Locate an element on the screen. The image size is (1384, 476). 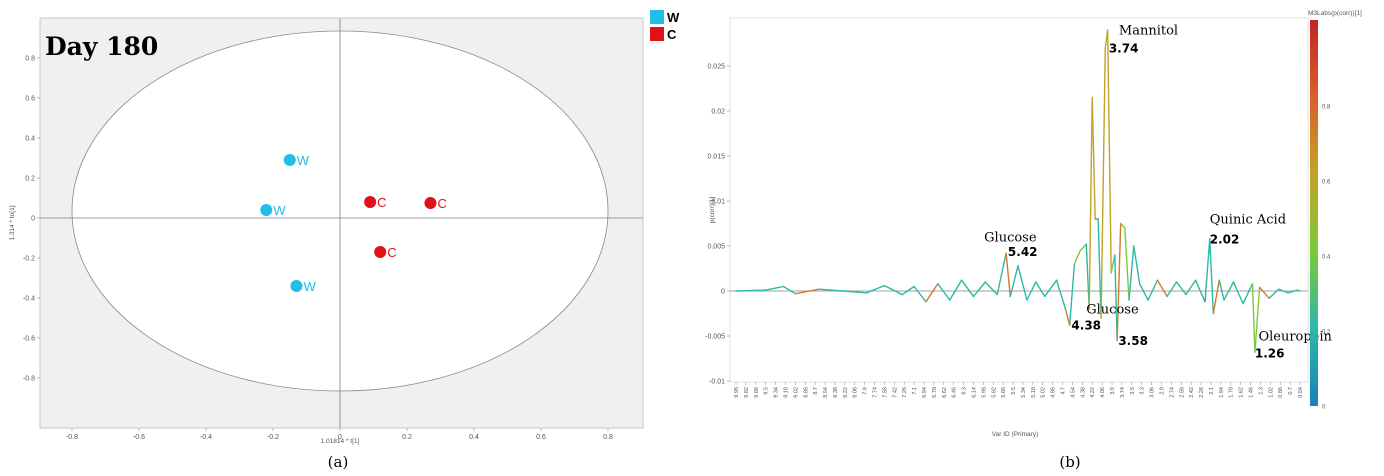
x-tick-label: 9.66 is located at coordinates (757, 392).